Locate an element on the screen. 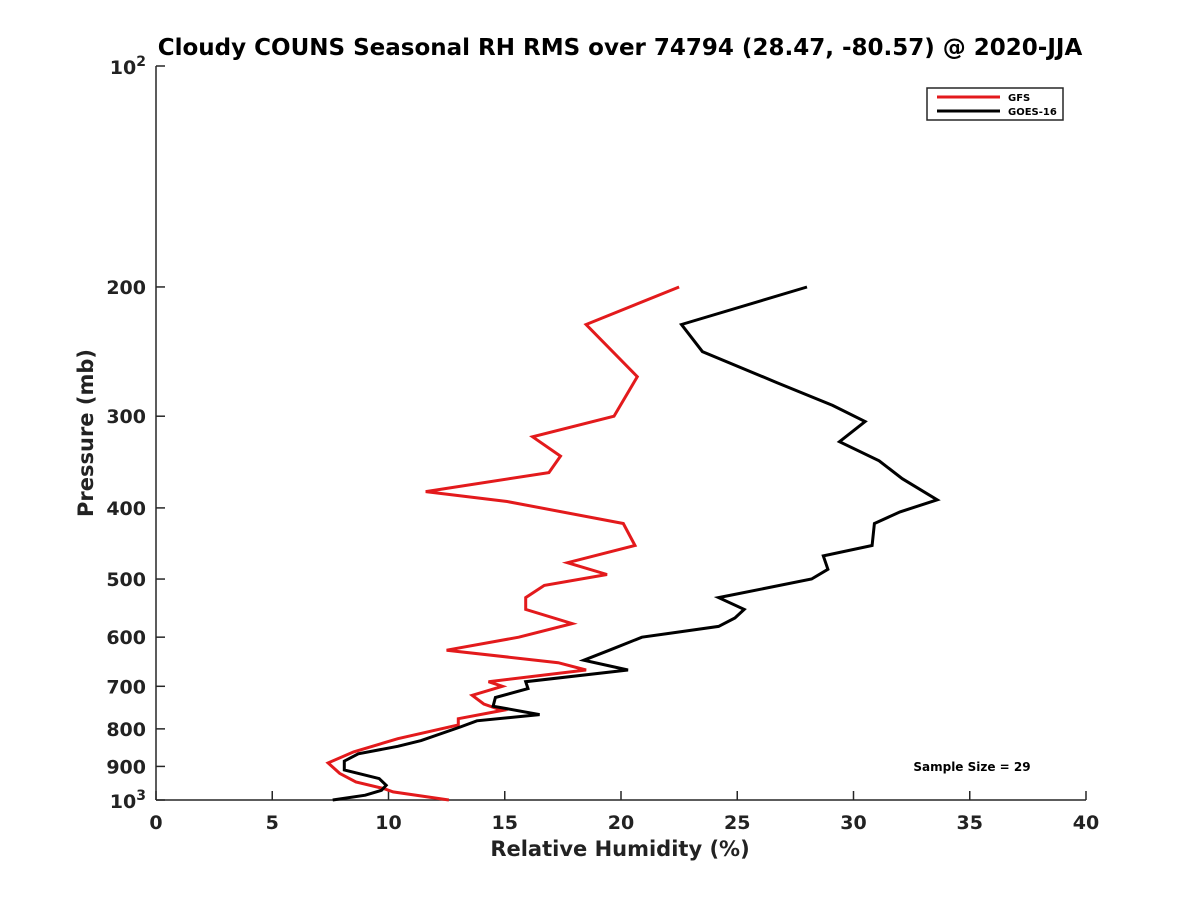 Image resolution: width=1200 pixels, height=900 pixels. y-tick-label: 800 is located at coordinates (126, 730).